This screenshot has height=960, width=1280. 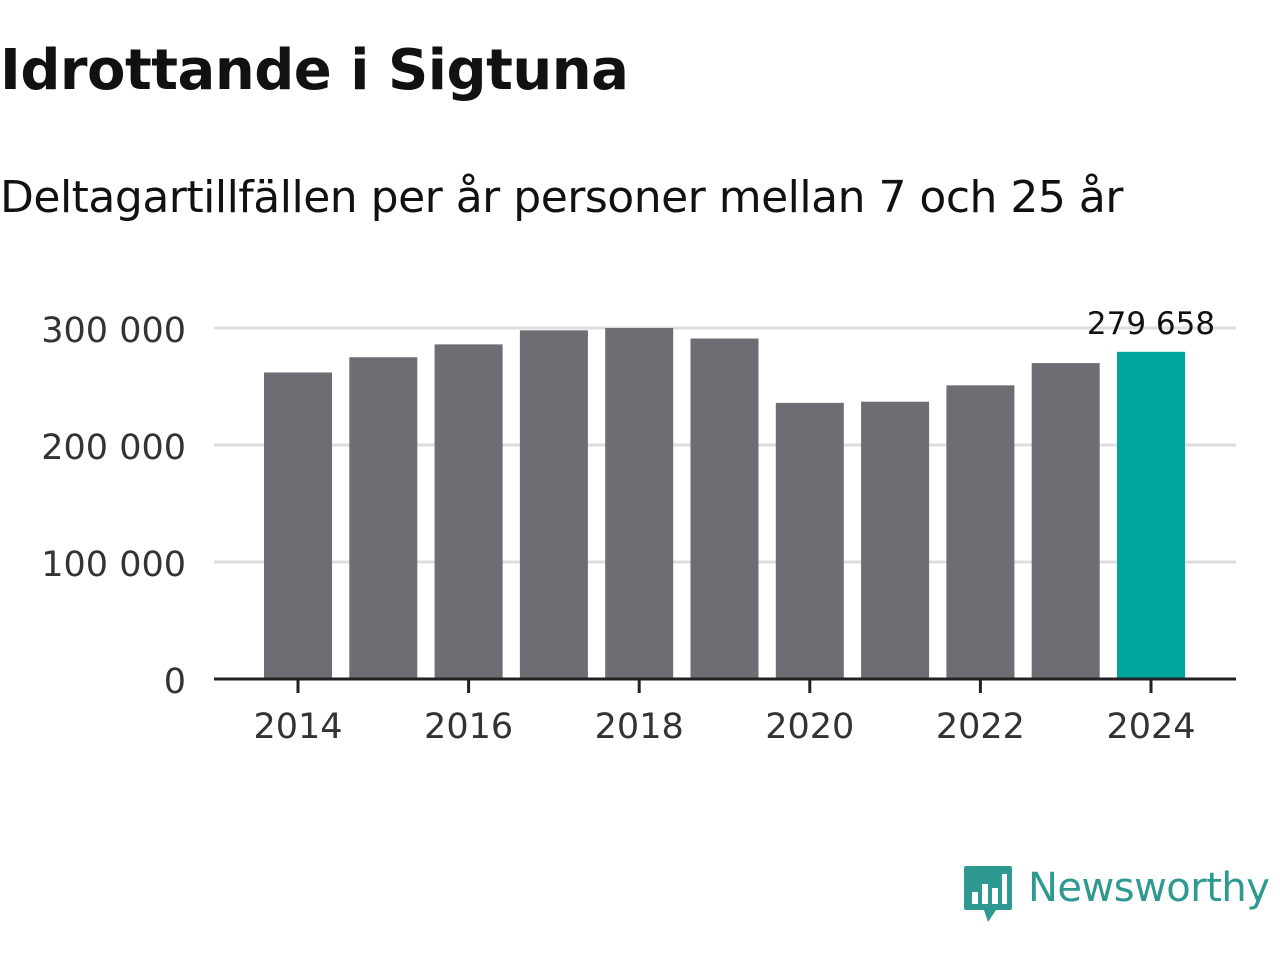 What do you see at coordinates (1151, 324) in the screenshot?
I see `data-label-2024: 279 658` at bounding box center [1151, 324].